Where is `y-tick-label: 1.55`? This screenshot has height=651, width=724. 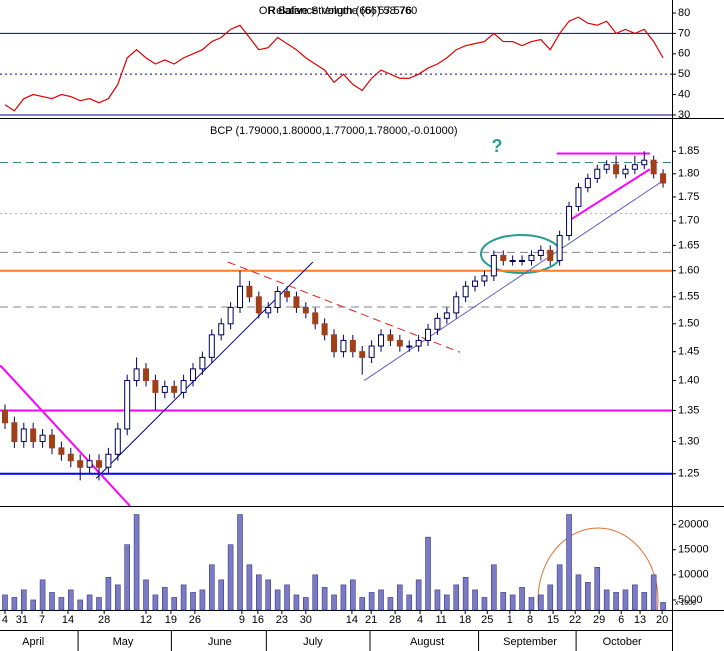 y-tick-label: 1.55 is located at coordinates (688, 297).